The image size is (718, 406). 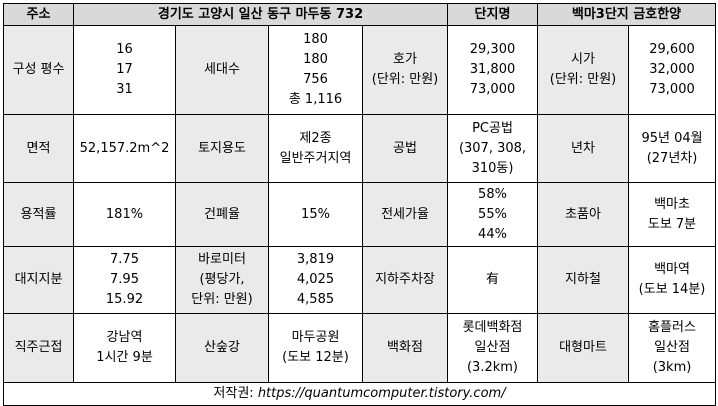 I want to click on cell-line: 세대수, so click(x=222, y=69).